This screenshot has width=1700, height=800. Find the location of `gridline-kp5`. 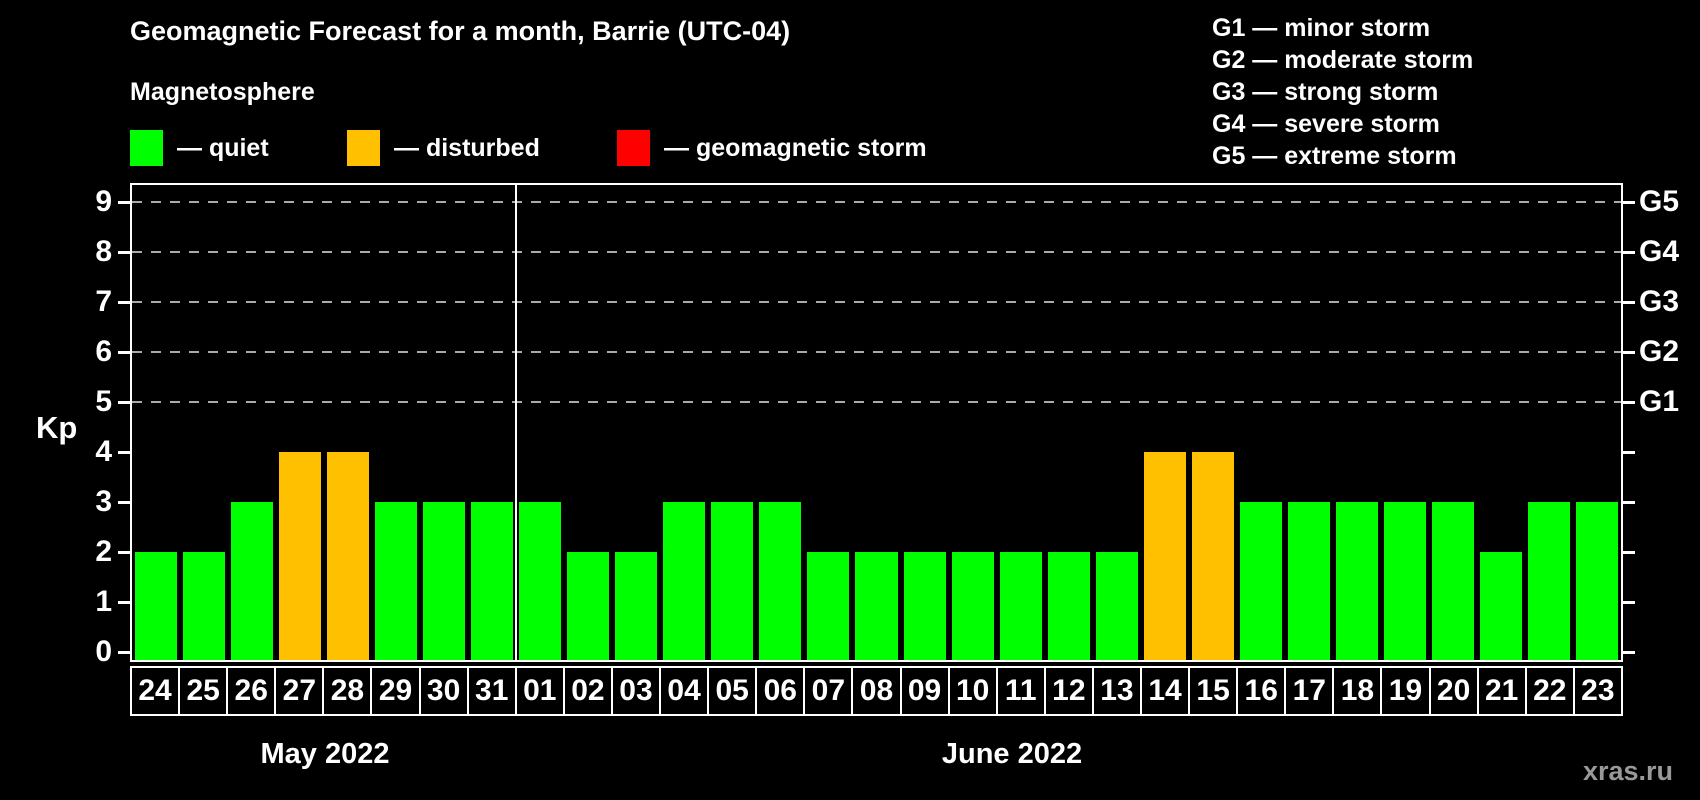

gridline-kp5 is located at coordinates (876, 402).